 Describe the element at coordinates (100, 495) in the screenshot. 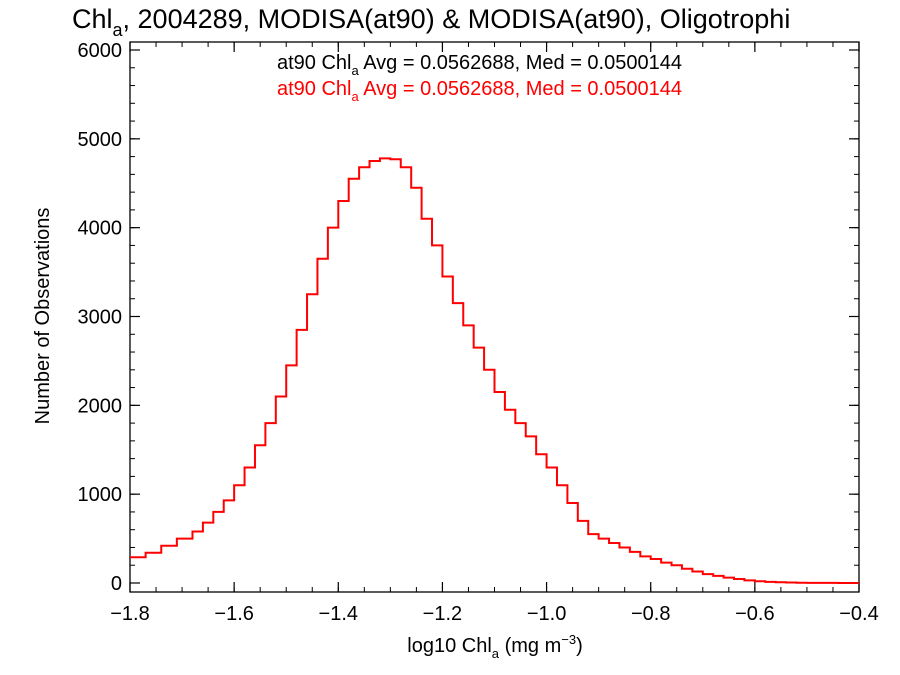

I see `y-tick-label: 1000` at that location.